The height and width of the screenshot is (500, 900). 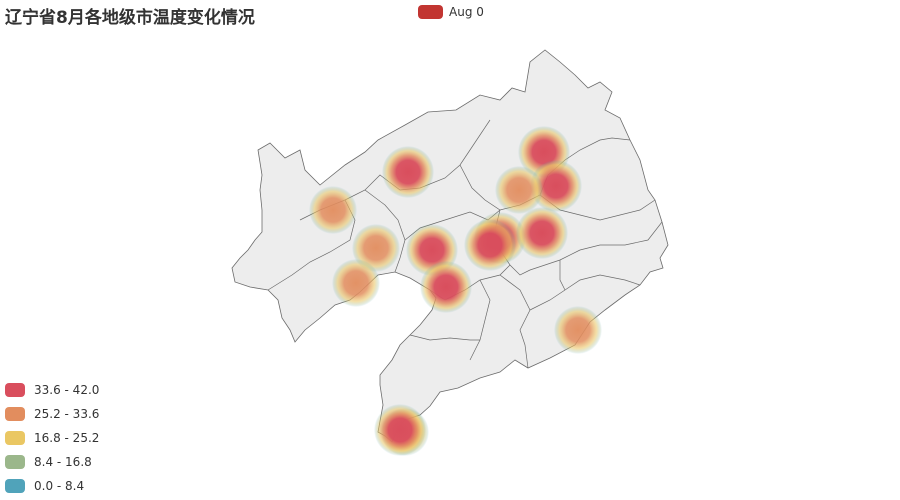 I want to click on visualmap-label: 0.0 - 8.4, so click(x=59, y=486).